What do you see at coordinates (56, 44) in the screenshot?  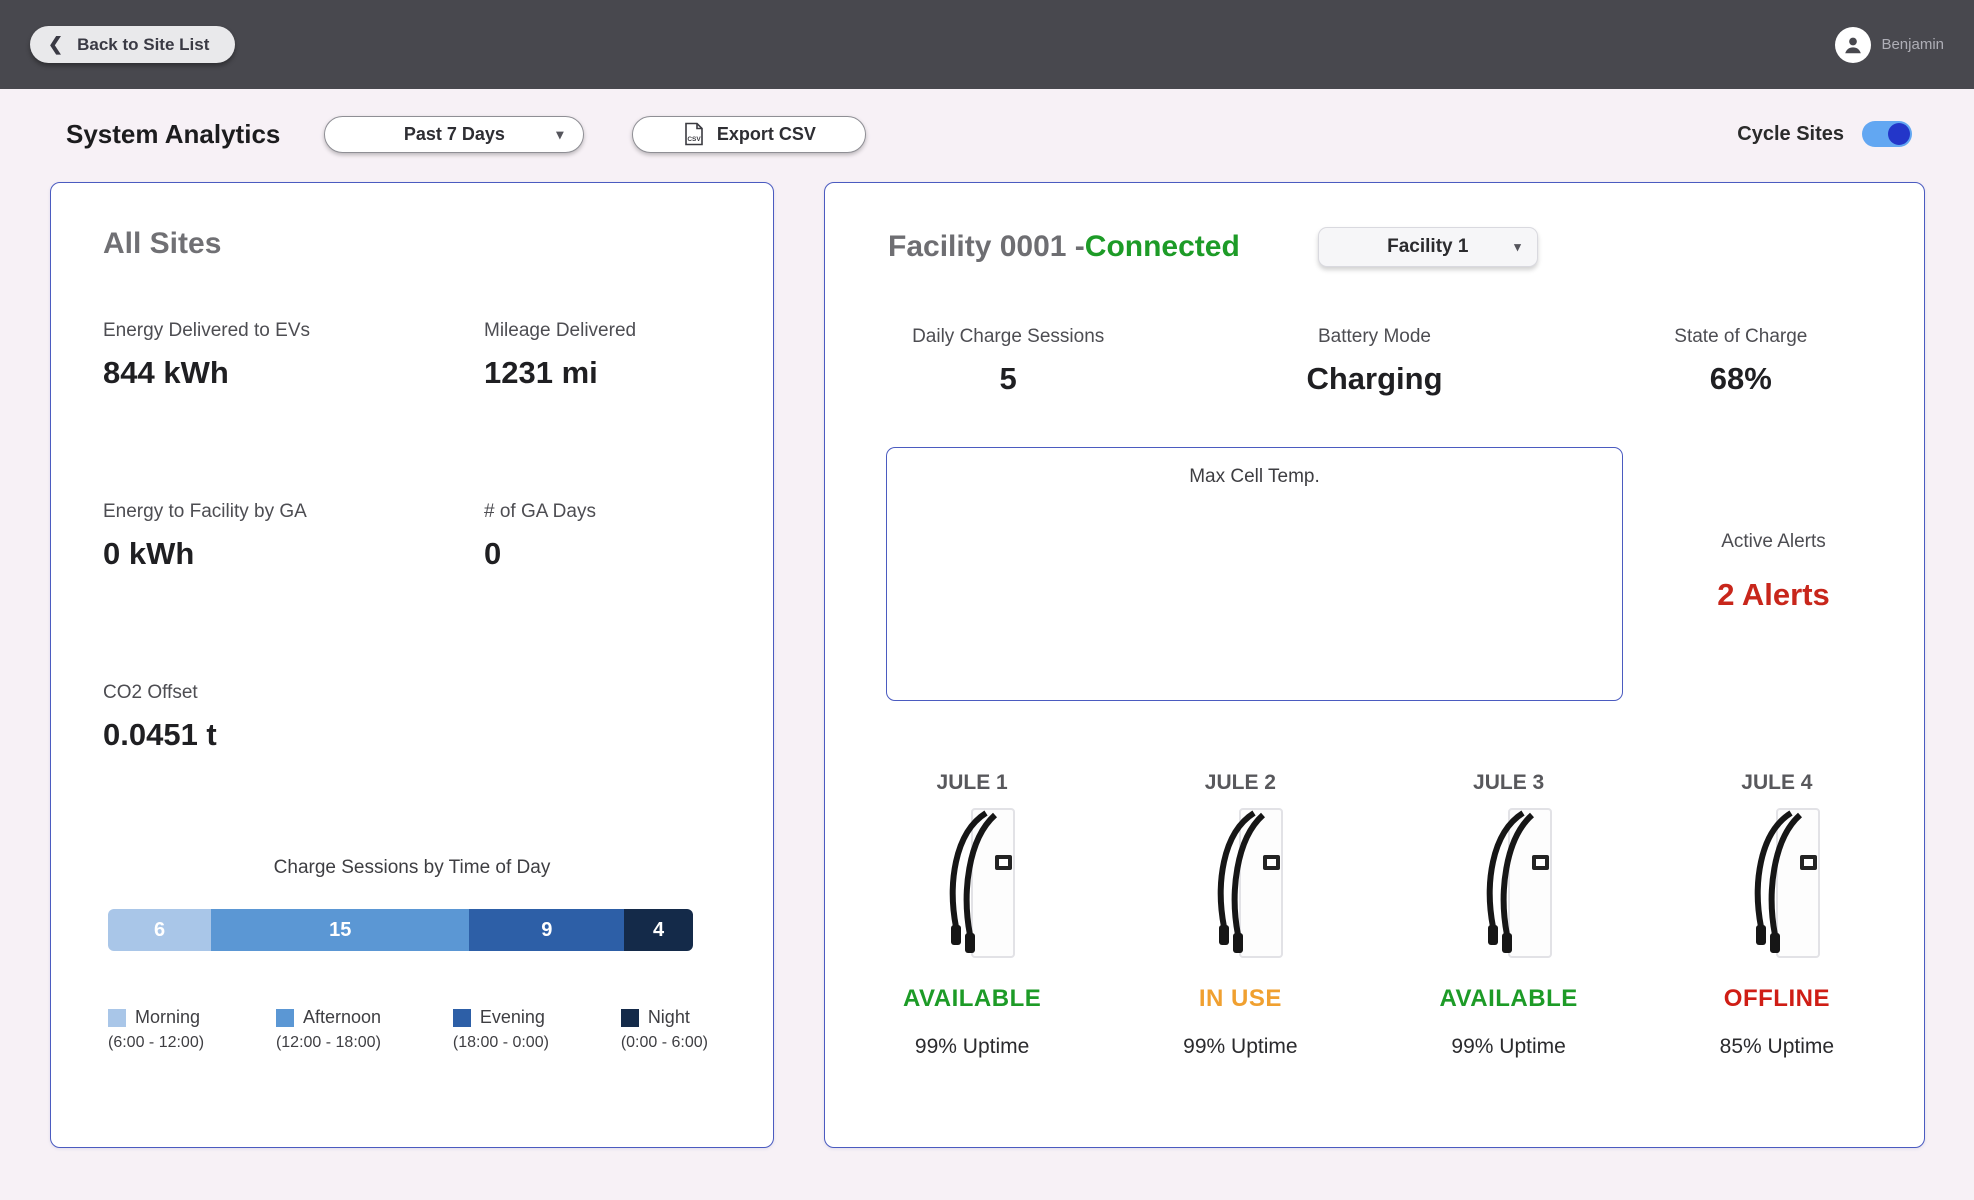 I see `chevron-left-icon: ❮` at bounding box center [56, 44].